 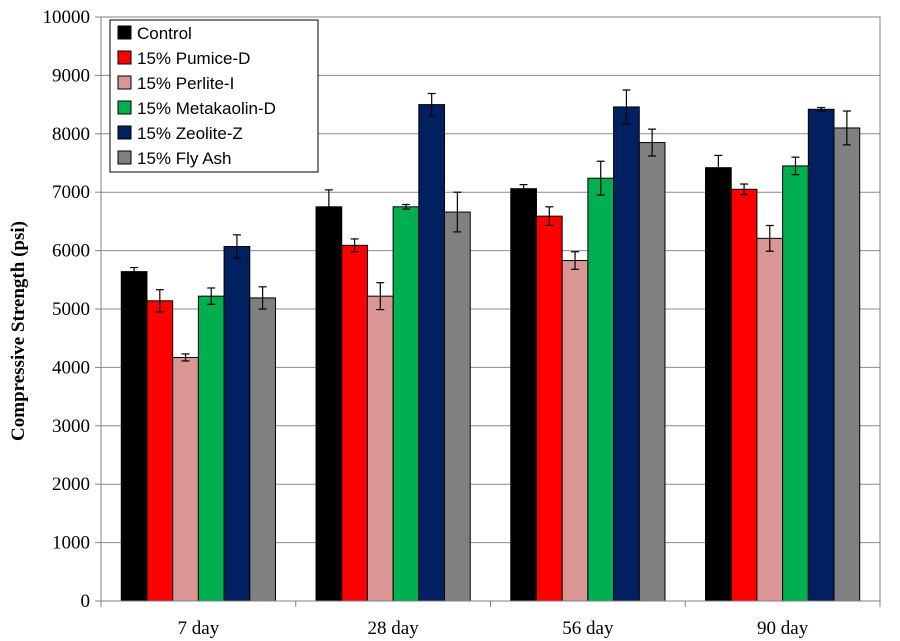 What do you see at coordinates (71, 484) in the screenshot?
I see `y-tick-label: 2000` at bounding box center [71, 484].